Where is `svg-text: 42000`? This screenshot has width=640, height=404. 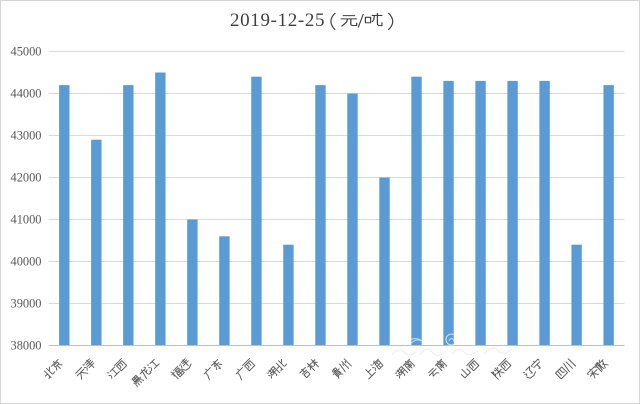
svg-text: 42000 is located at coordinates (26, 178).